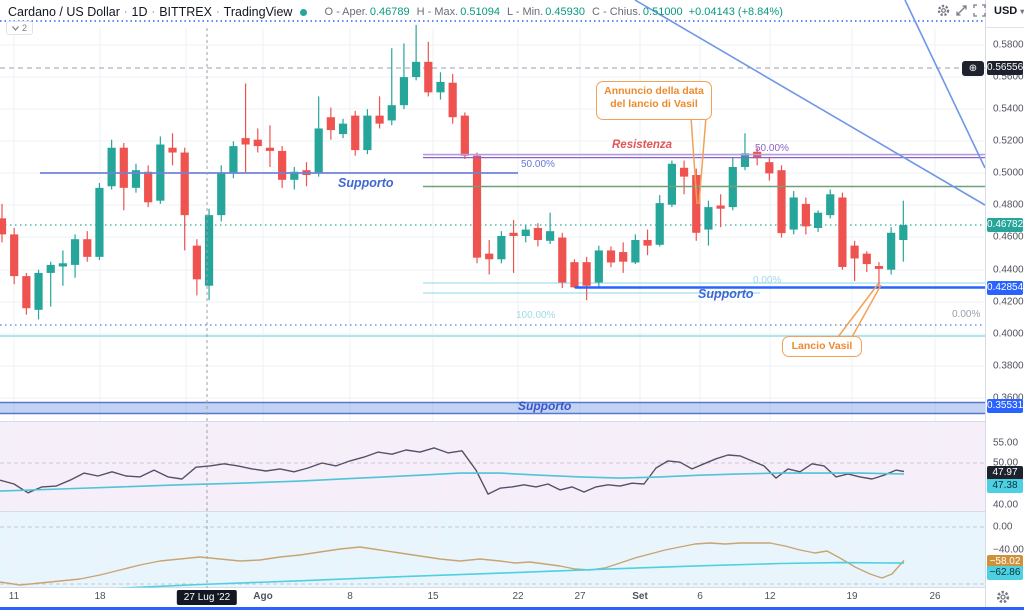  What do you see at coordinates (1005, 573) in the screenshot?
I see `osc-value-badge: −62.86` at bounding box center [1005, 573].